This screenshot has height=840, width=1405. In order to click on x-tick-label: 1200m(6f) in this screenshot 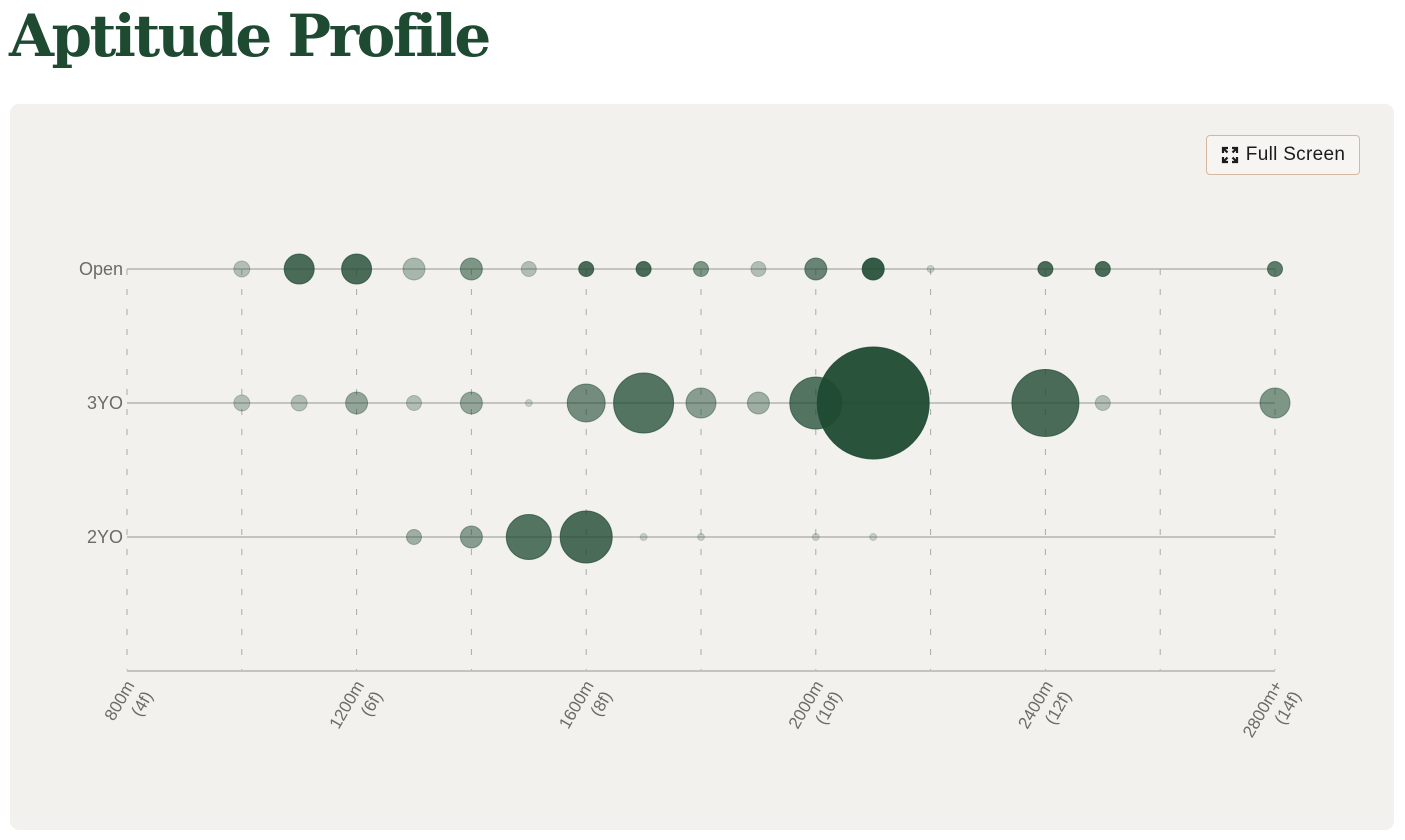, I will do `click(356, 705)`.